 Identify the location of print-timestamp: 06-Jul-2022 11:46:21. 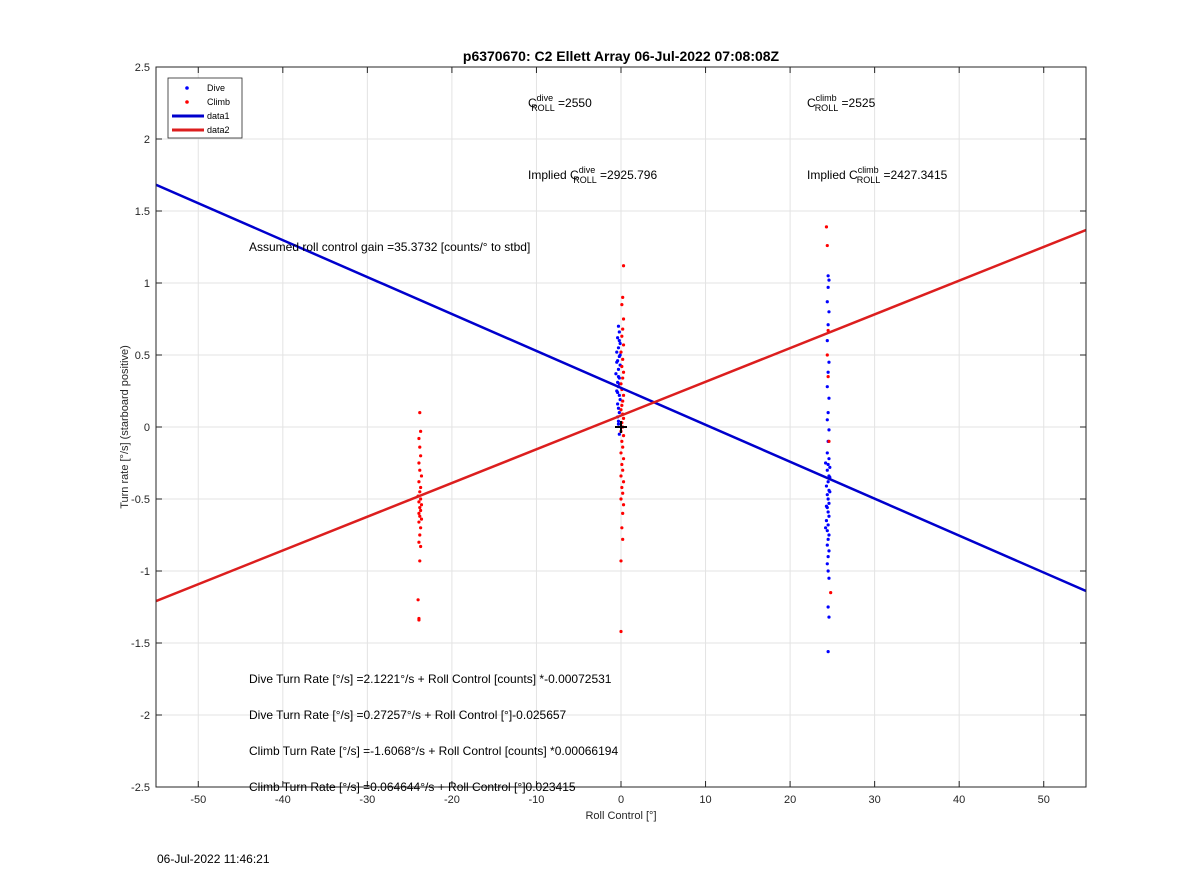
(213, 859).